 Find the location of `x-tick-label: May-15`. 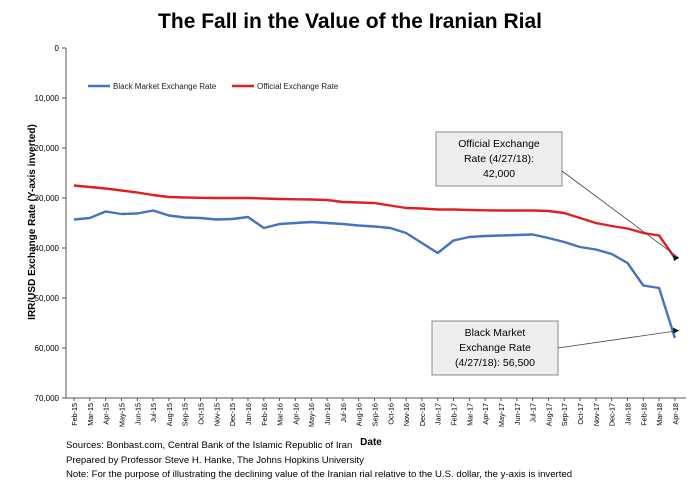

x-tick-label: May-15 is located at coordinates (121, 415).